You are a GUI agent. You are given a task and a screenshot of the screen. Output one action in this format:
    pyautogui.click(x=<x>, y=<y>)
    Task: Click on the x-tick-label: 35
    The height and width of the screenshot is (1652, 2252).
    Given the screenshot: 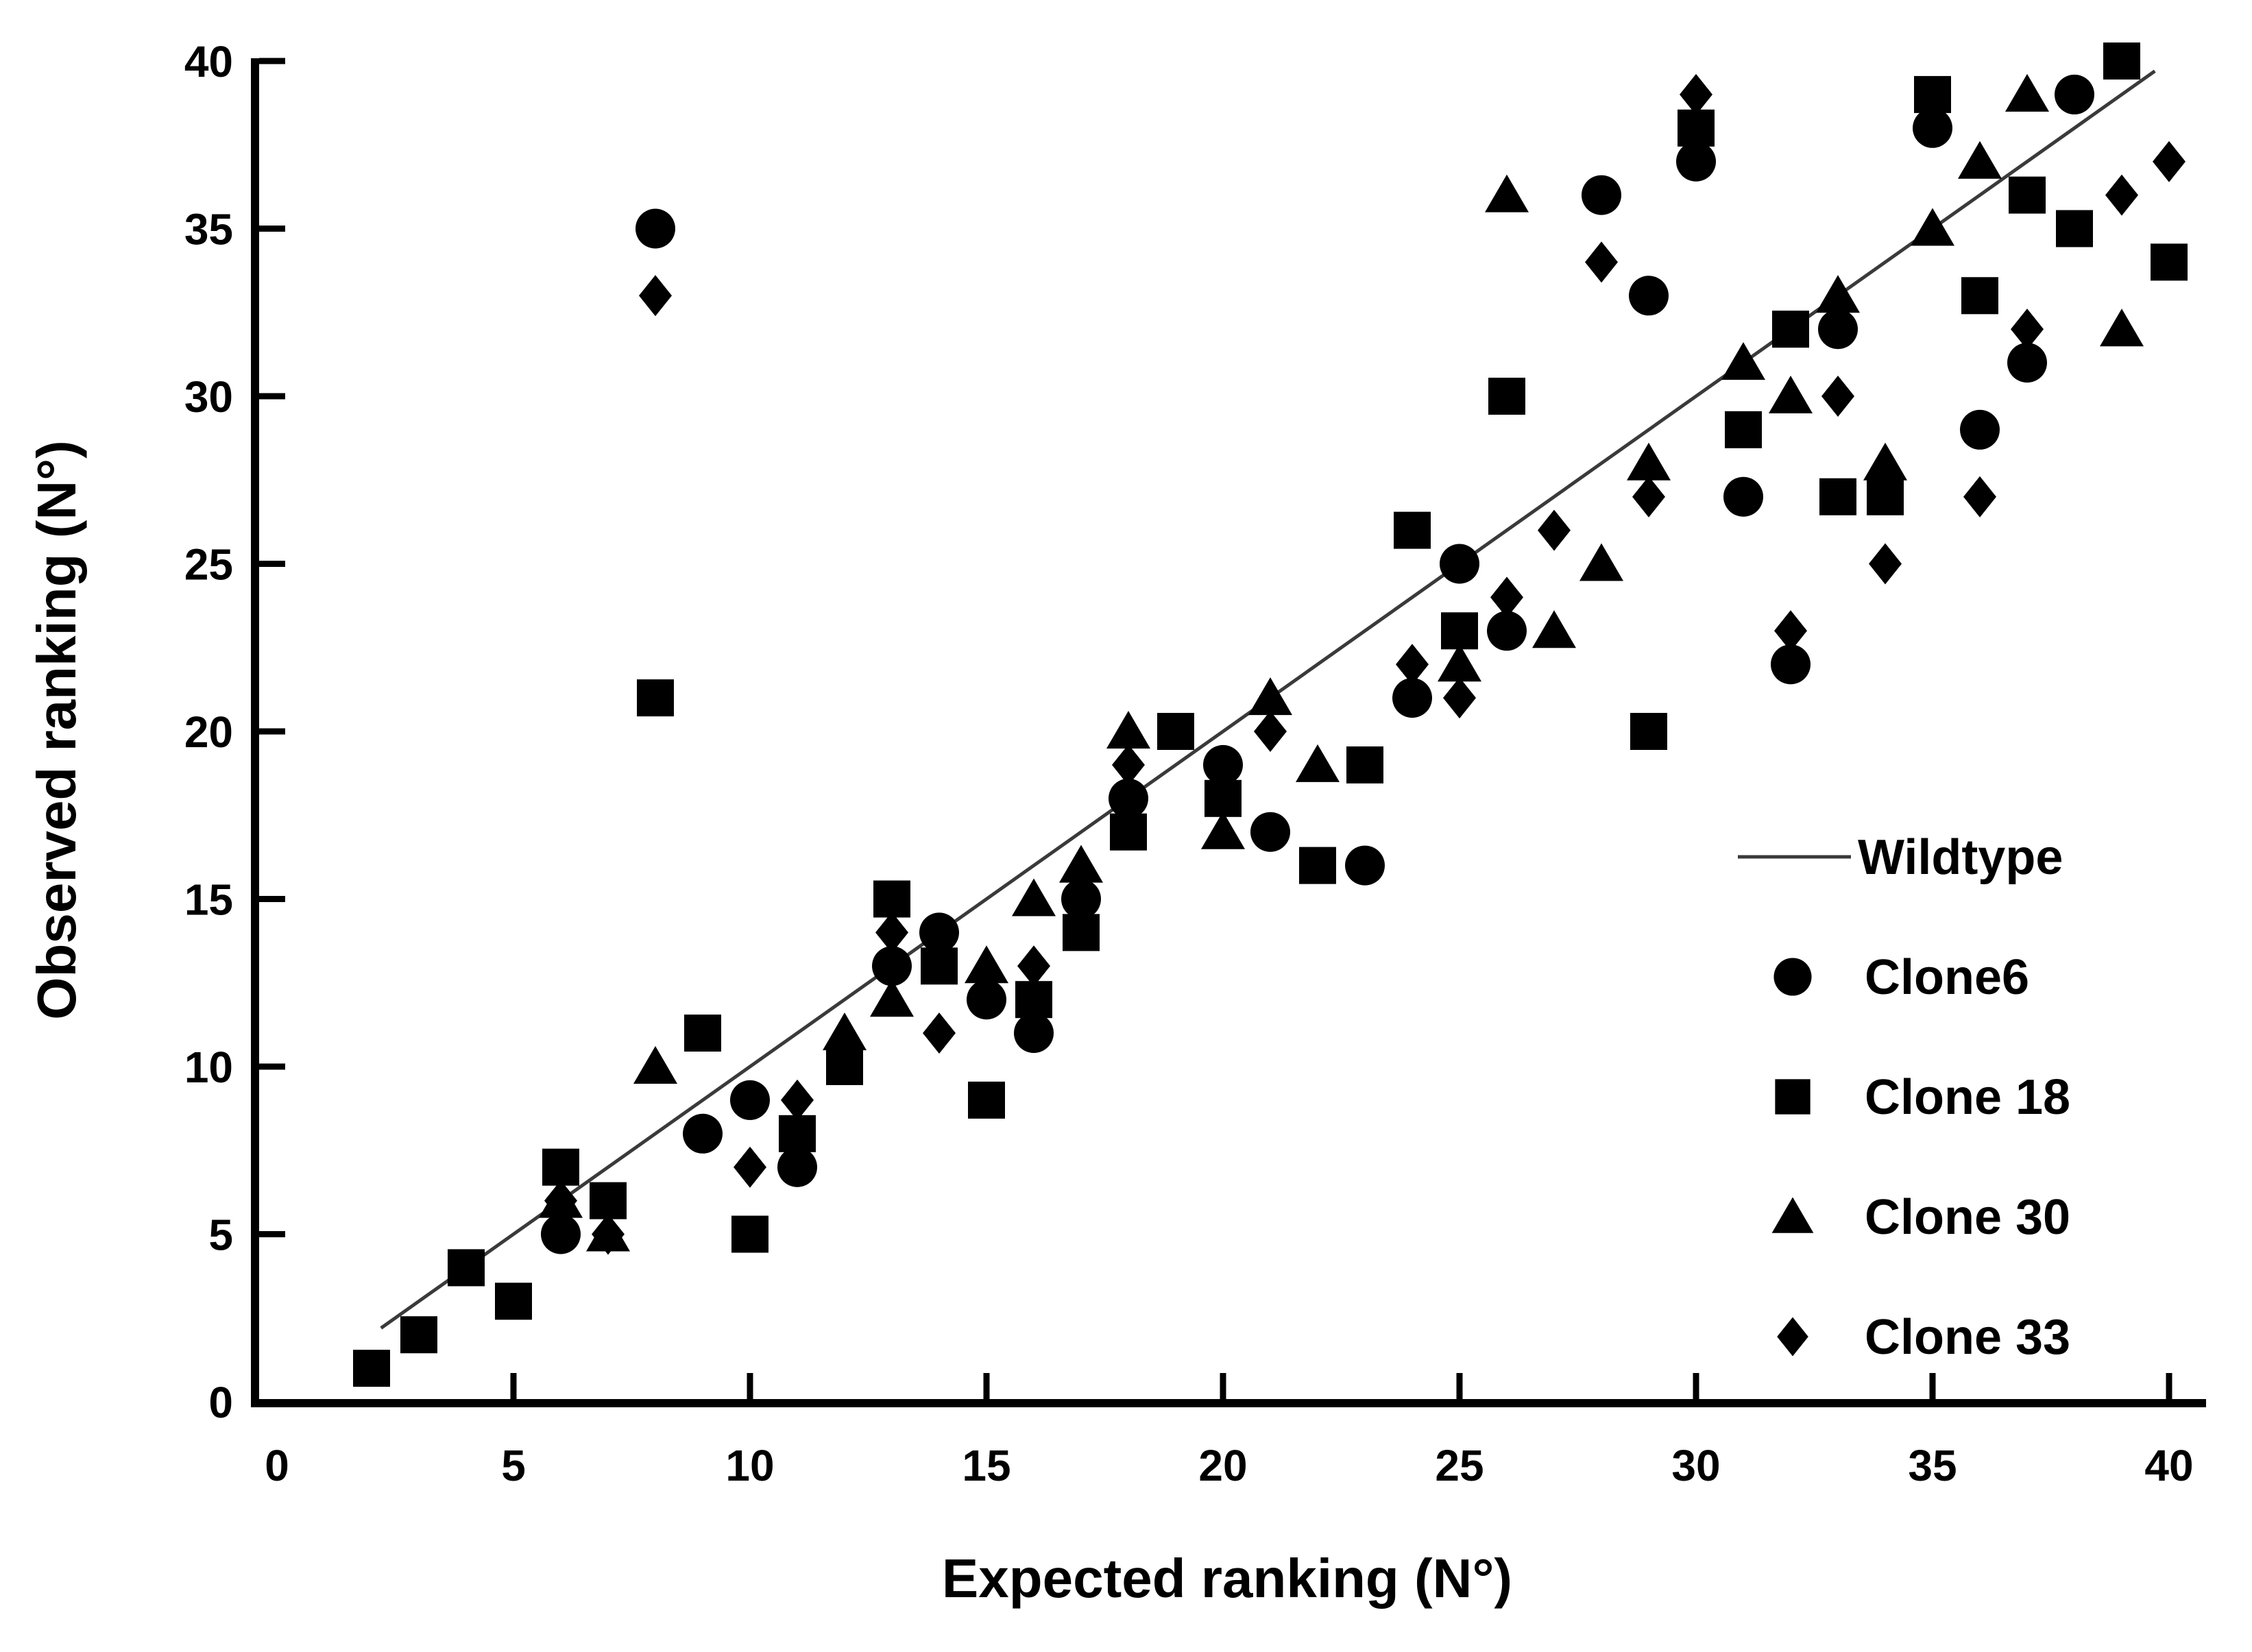 What is the action you would take?
    pyautogui.click(x=1932, y=1465)
    